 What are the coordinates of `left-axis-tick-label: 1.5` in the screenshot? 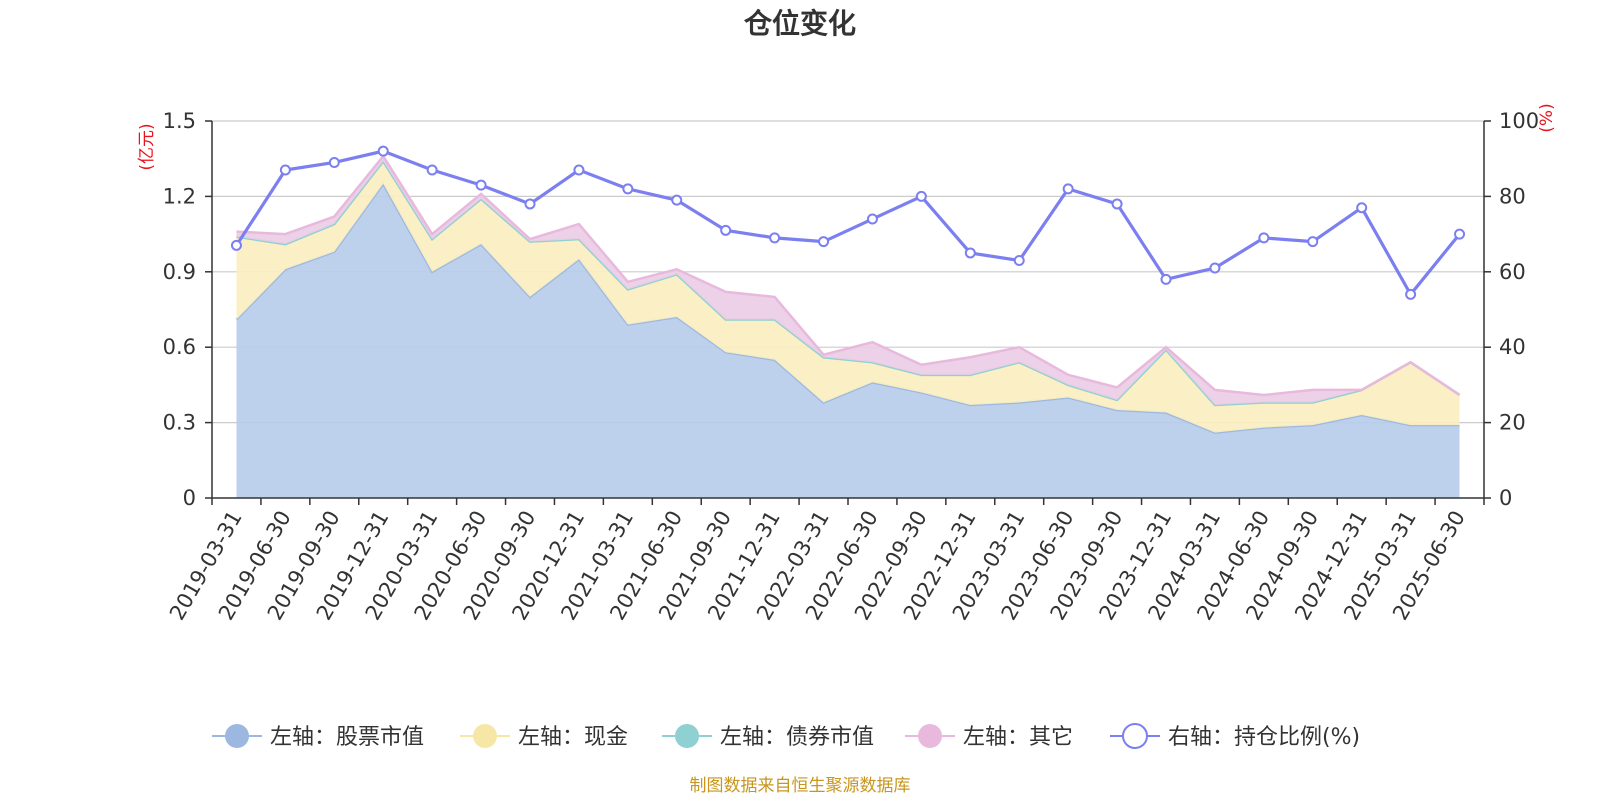 It's located at (179, 121).